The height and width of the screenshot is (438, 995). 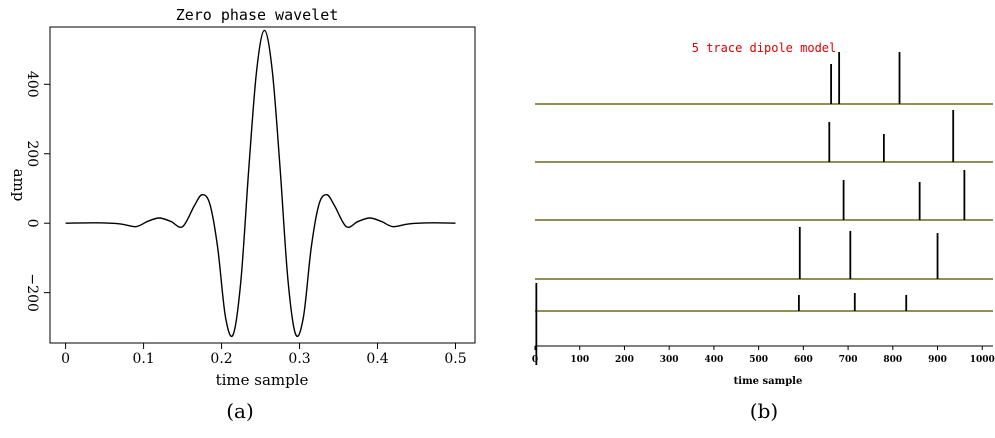 I want to click on panel-b-title: 5 trace dipole model, so click(x=764, y=48).